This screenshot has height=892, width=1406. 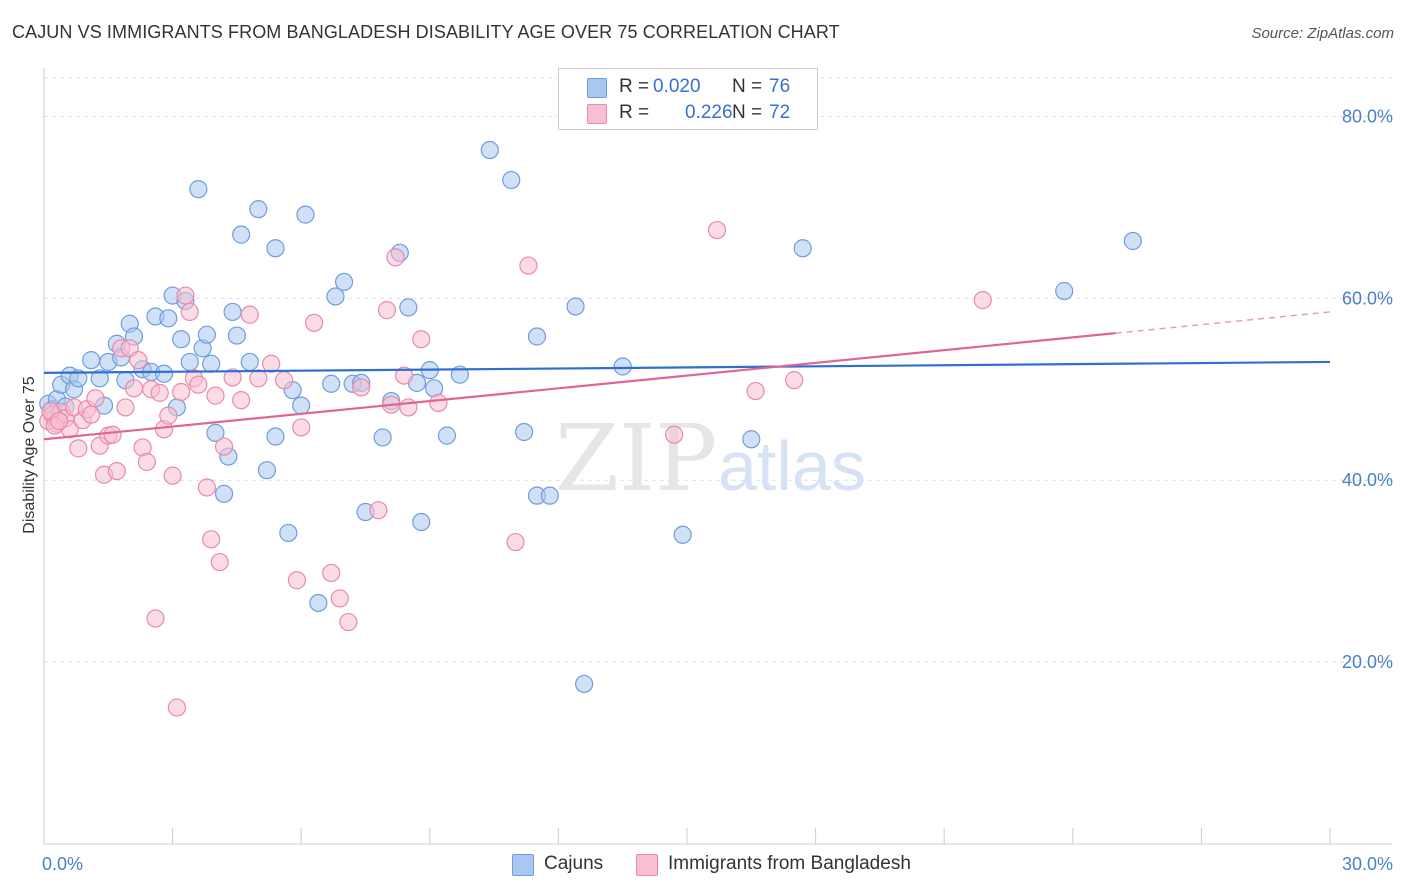 What do you see at coordinates (597, 88) in the screenshot?
I see `cajuns-swatch` at bounding box center [597, 88].